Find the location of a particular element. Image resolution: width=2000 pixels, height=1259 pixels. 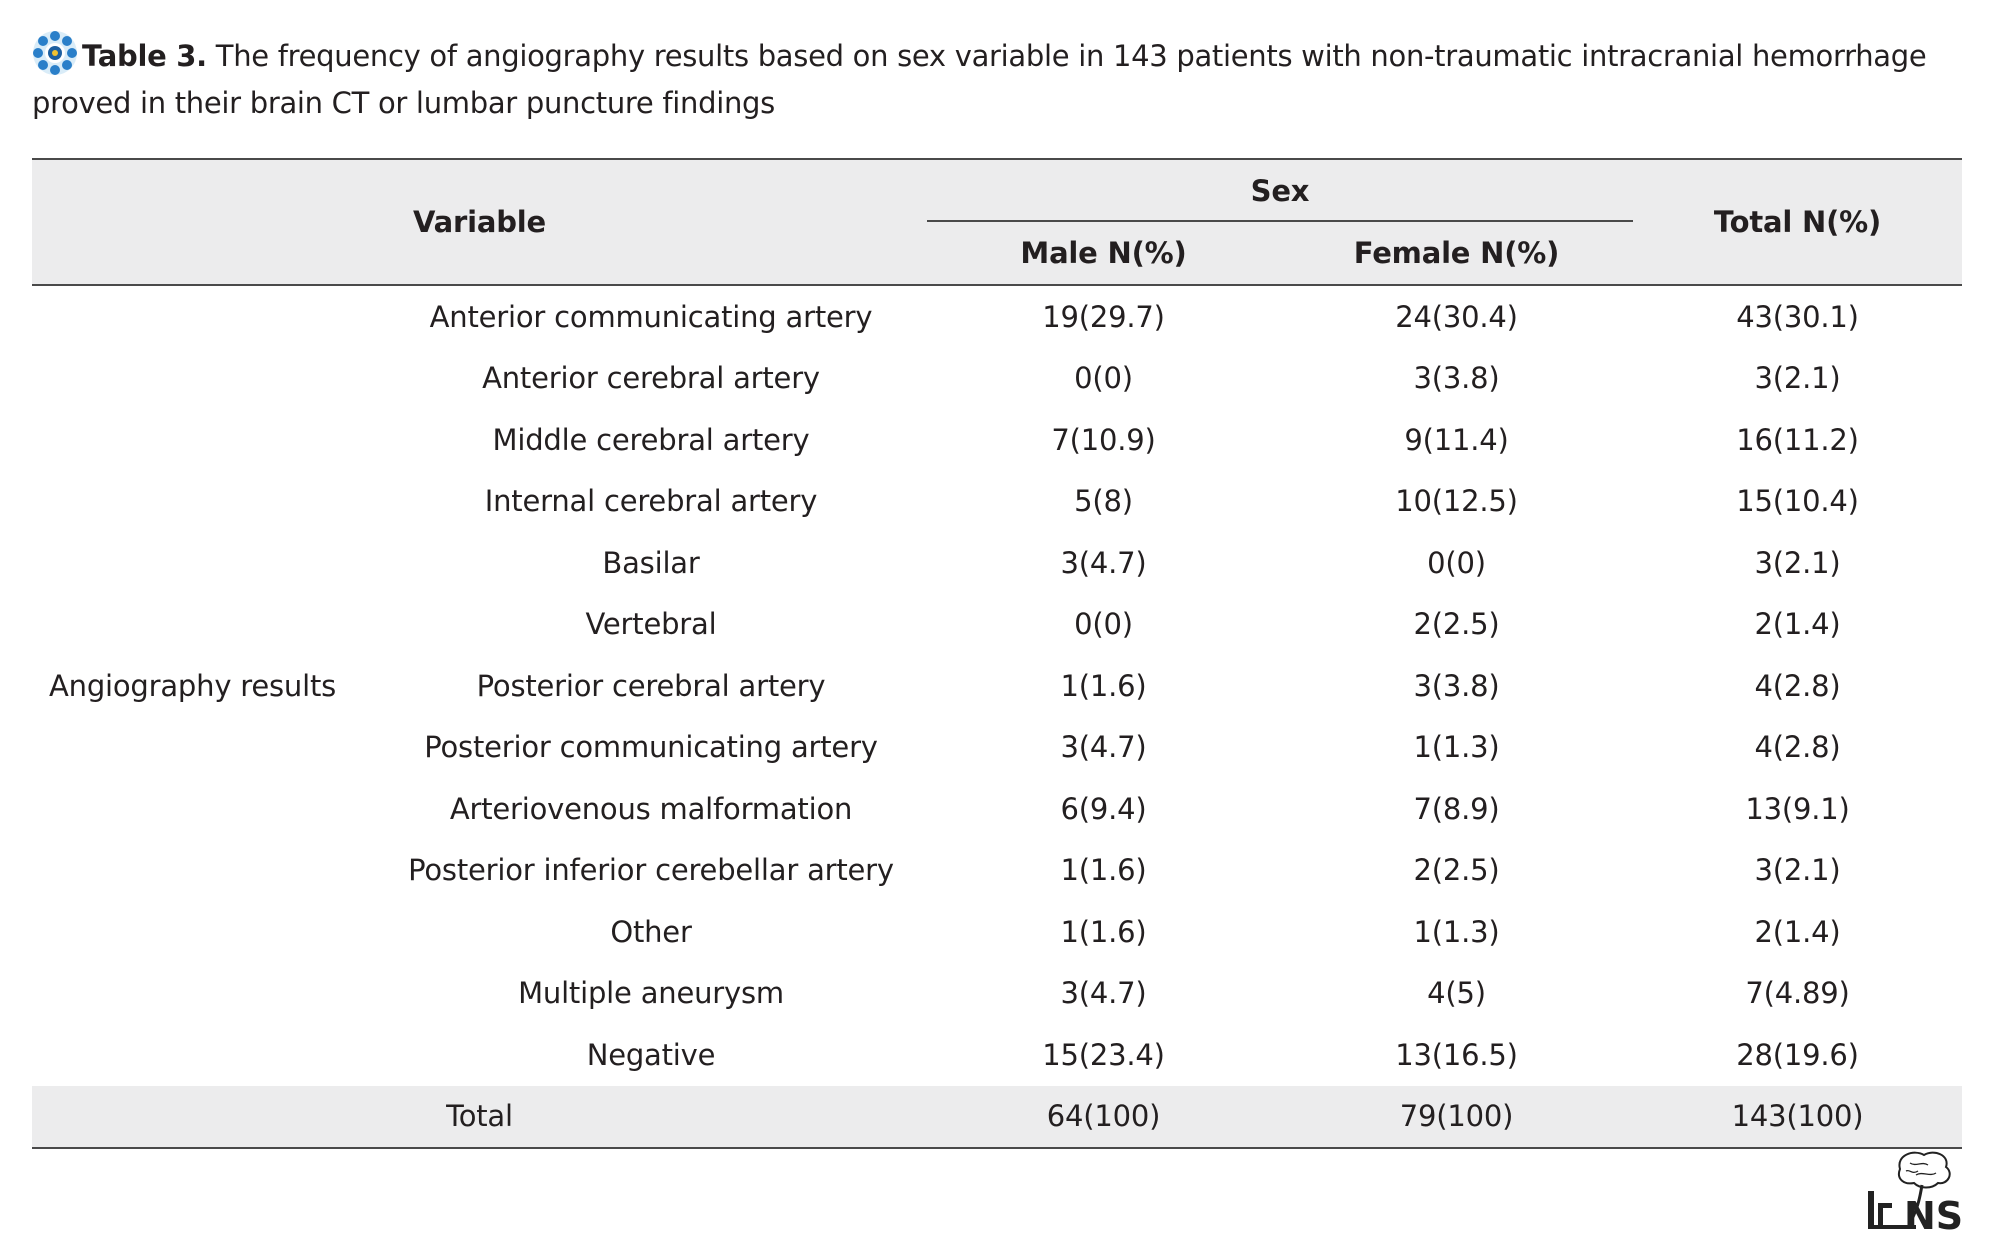

male-value: 6(9.4) is located at coordinates (1103, 808).